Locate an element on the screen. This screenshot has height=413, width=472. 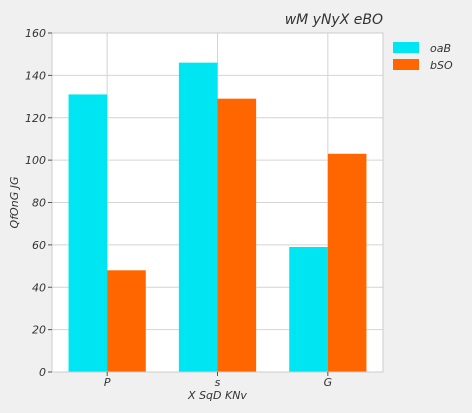
y-tick-label: 160 is located at coordinates (35, 33).